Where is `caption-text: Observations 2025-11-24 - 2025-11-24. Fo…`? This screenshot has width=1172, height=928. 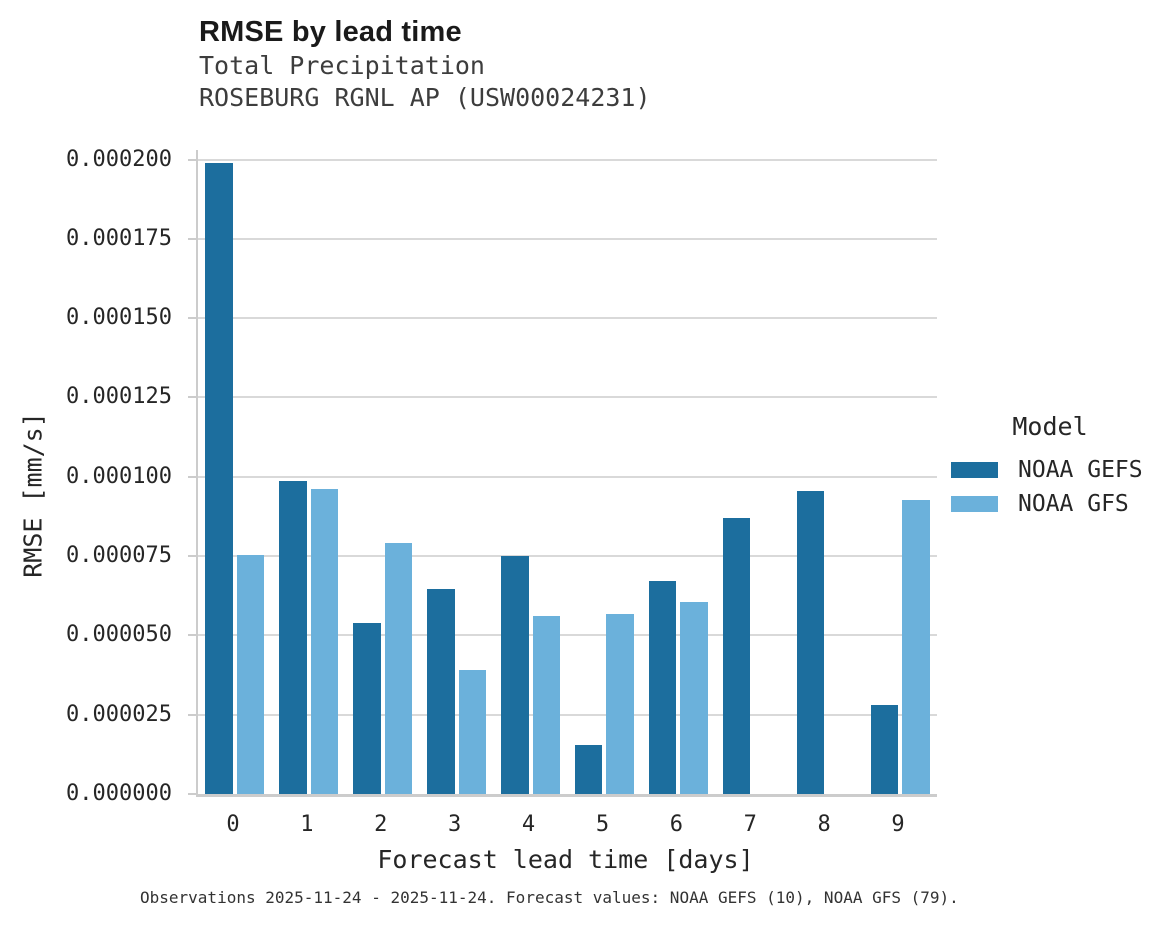
caption-text: Observations 2025-11-24 - 2025-11-24. Fo… is located at coordinates (549, 897).